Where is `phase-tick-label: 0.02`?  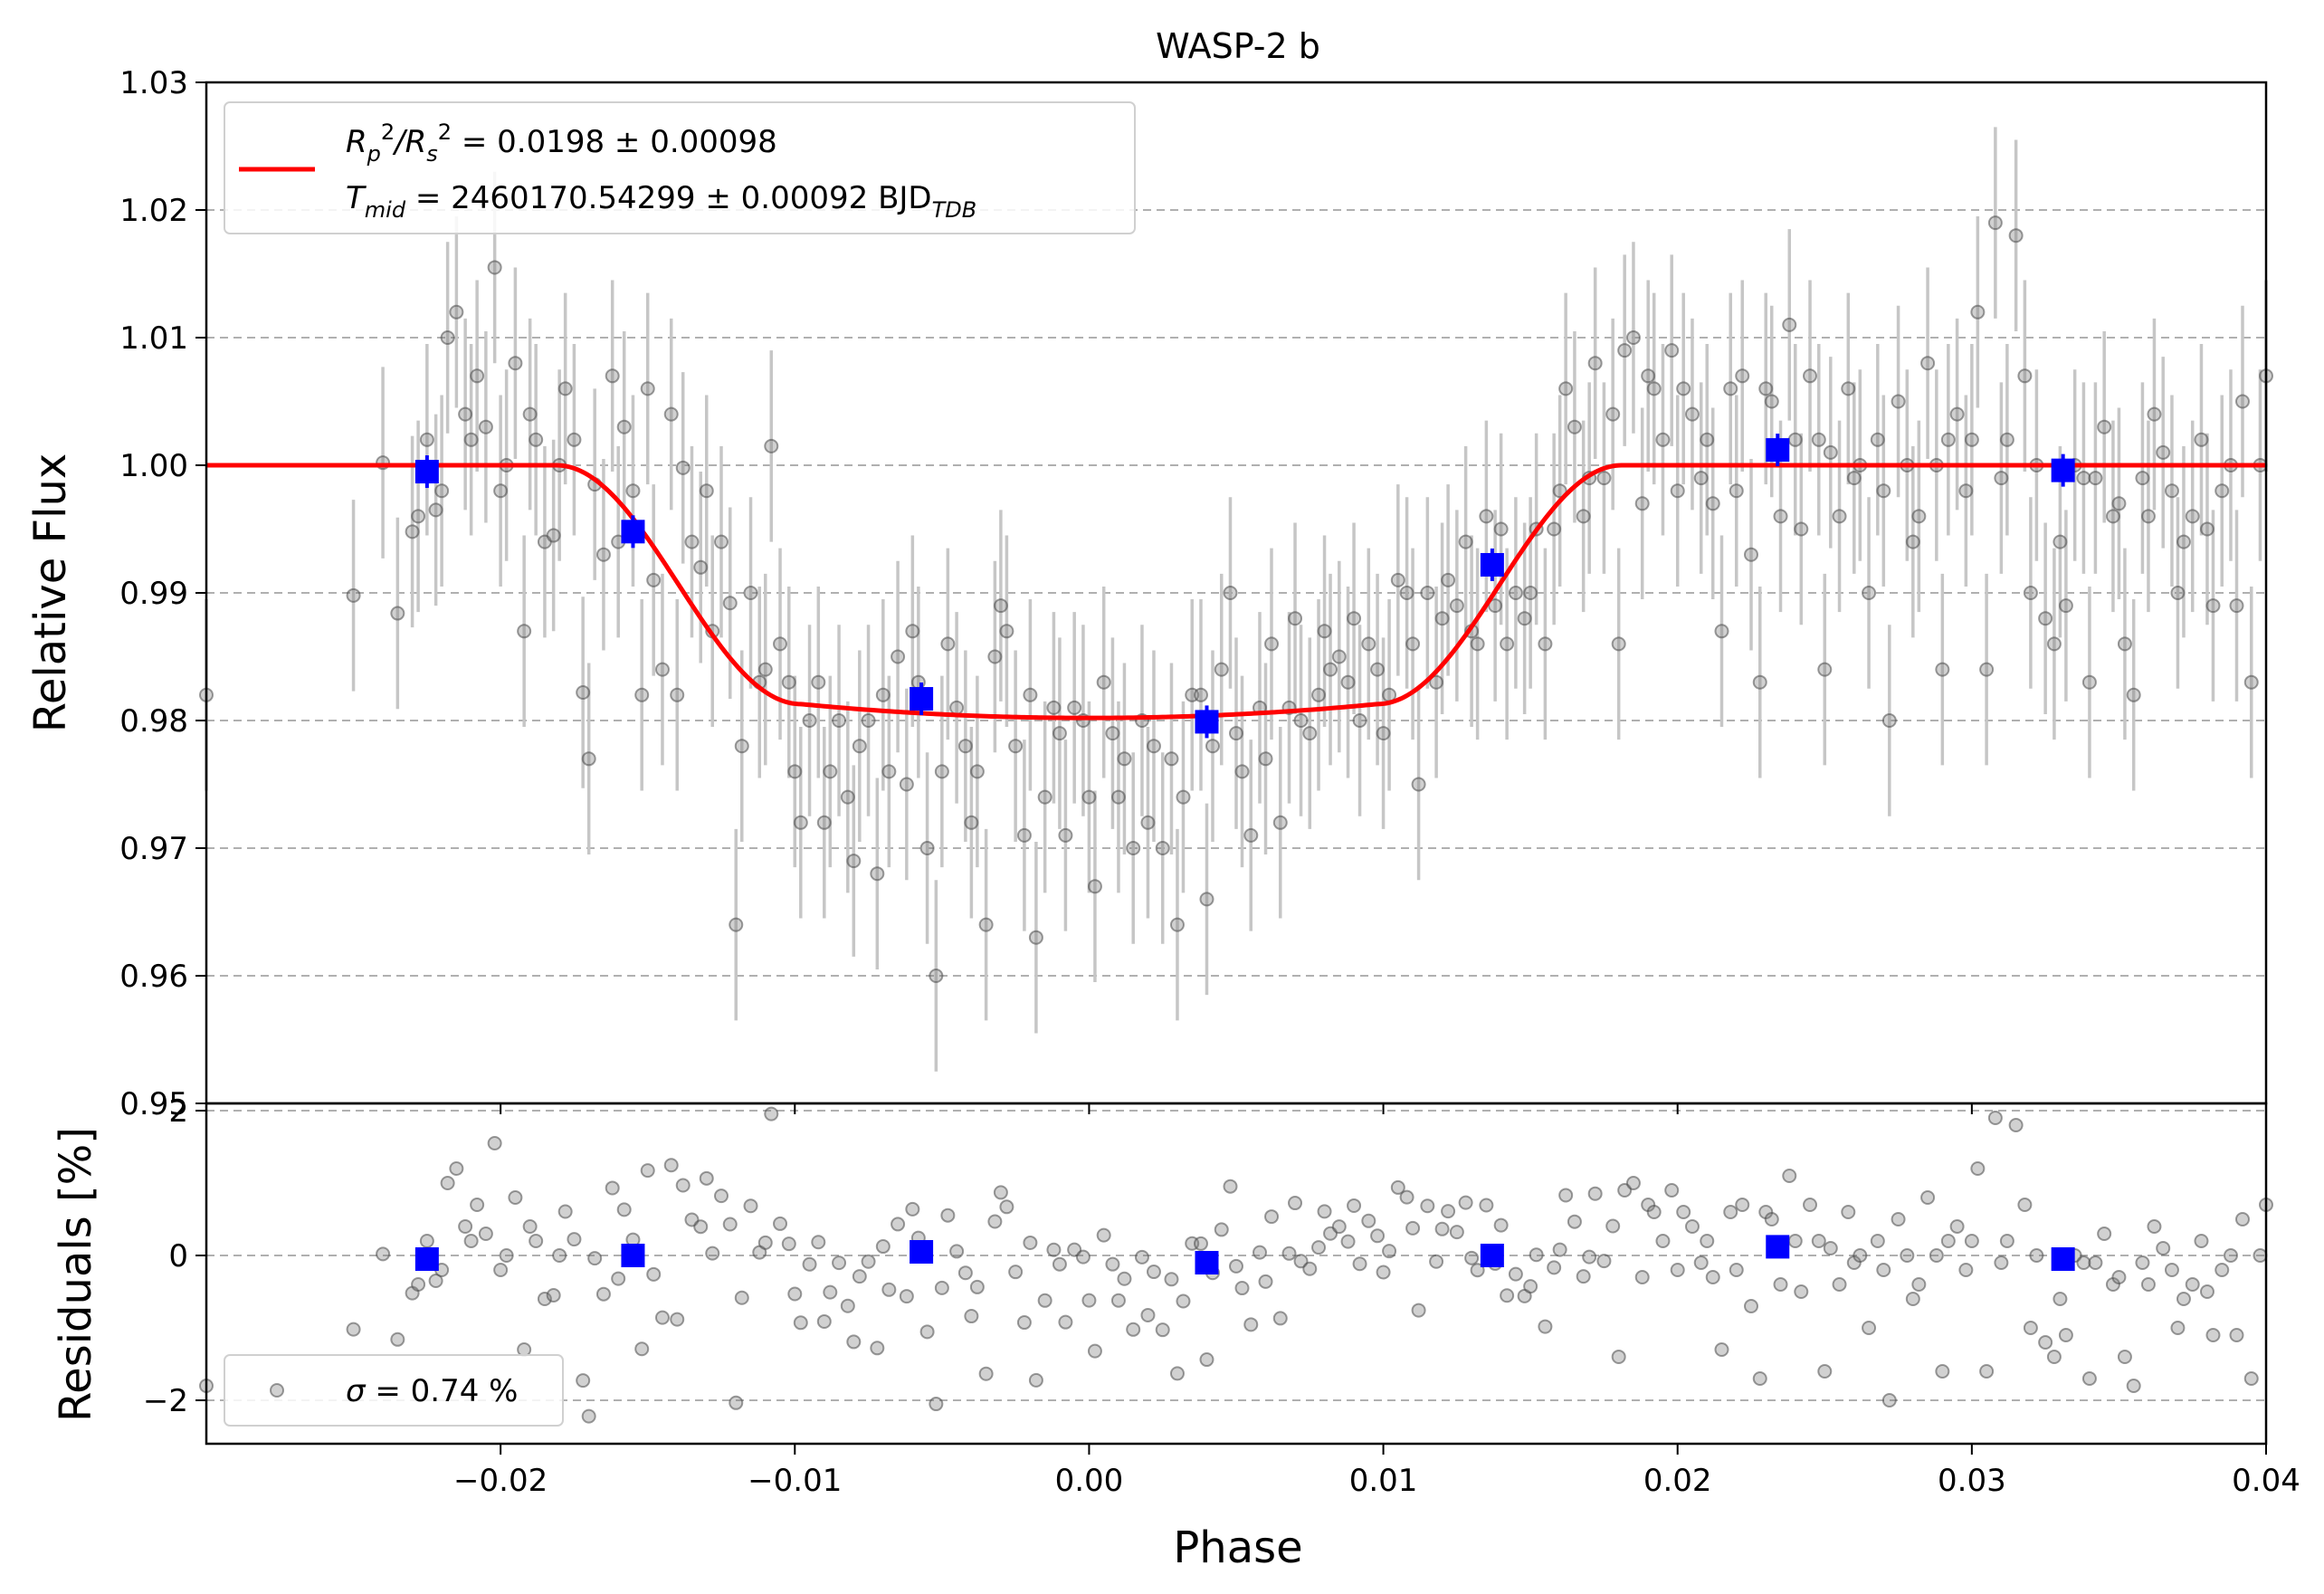
phase-tick-label: 0.02 is located at coordinates (1678, 1481).